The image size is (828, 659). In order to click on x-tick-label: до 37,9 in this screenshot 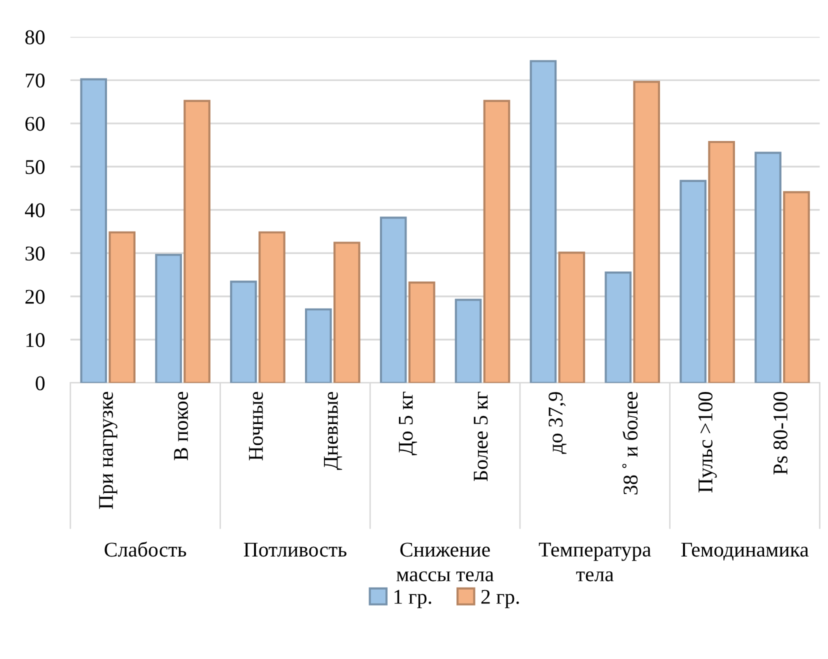, I will do `click(557, 423)`.